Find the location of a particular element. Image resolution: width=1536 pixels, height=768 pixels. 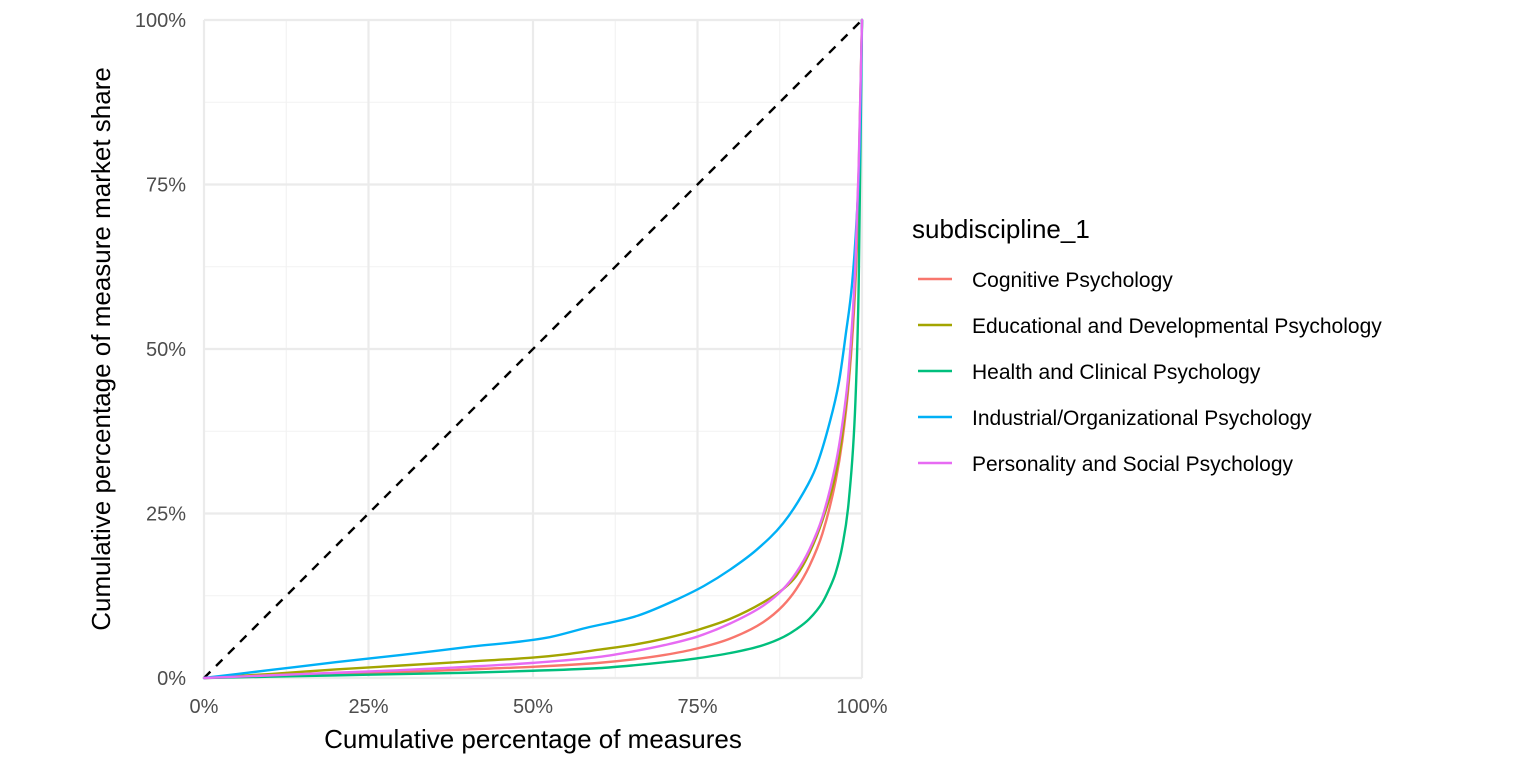

x-tick-label: 75% is located at coordinates (697, 707).